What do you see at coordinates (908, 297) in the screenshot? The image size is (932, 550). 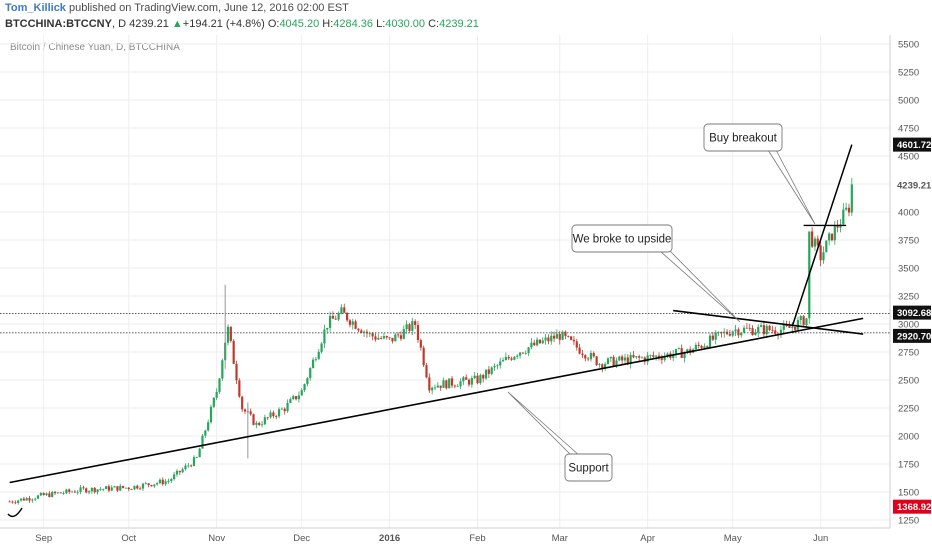 I see `y-tick-label: 3250` at bounding box center [908, 297].